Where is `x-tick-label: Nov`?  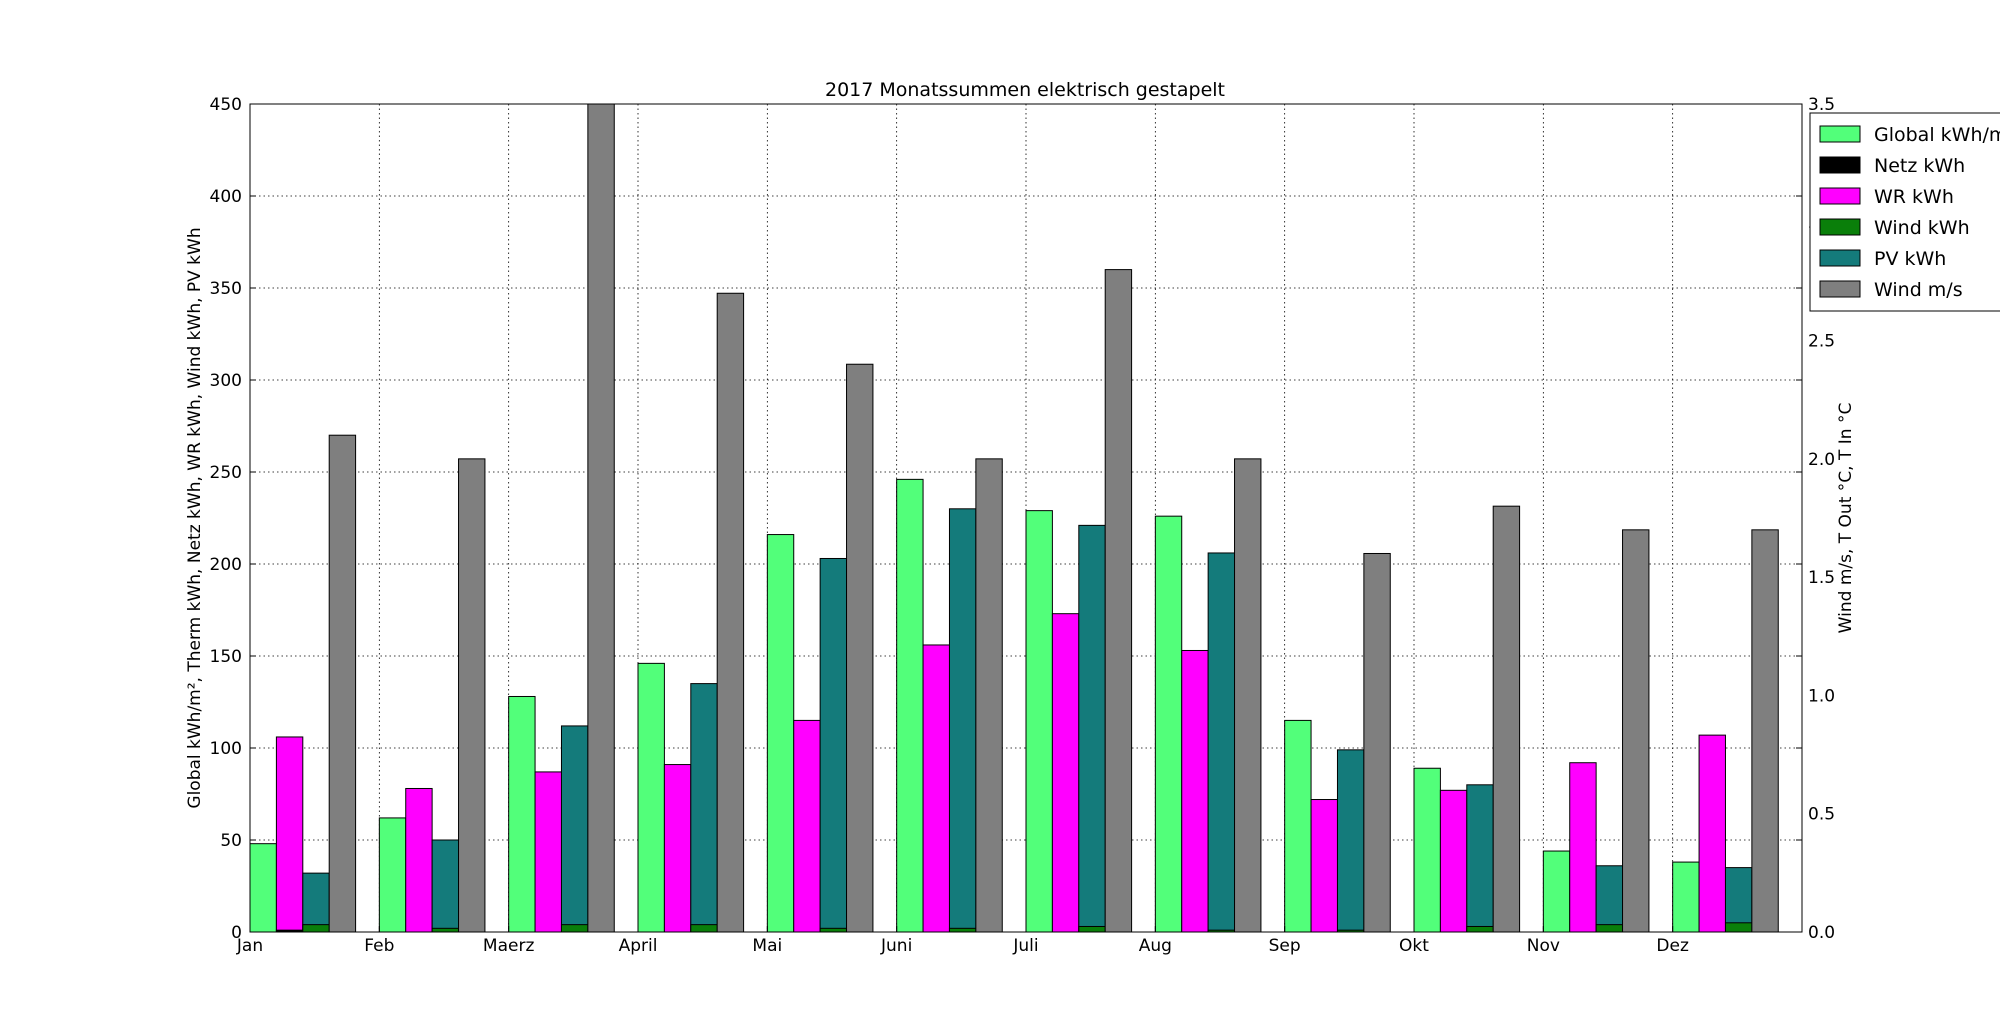
x-tick-label: Nov is located at coordinates (1543, 946).